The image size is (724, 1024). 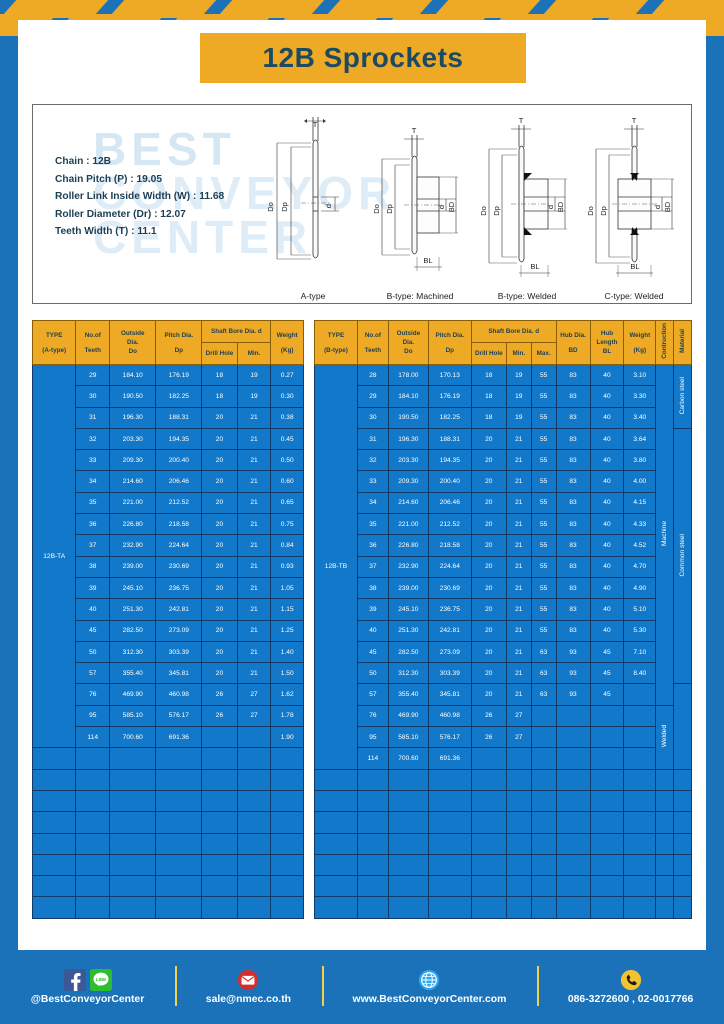 I want to click on line-icon: LINE, so click(x=100, y=980).